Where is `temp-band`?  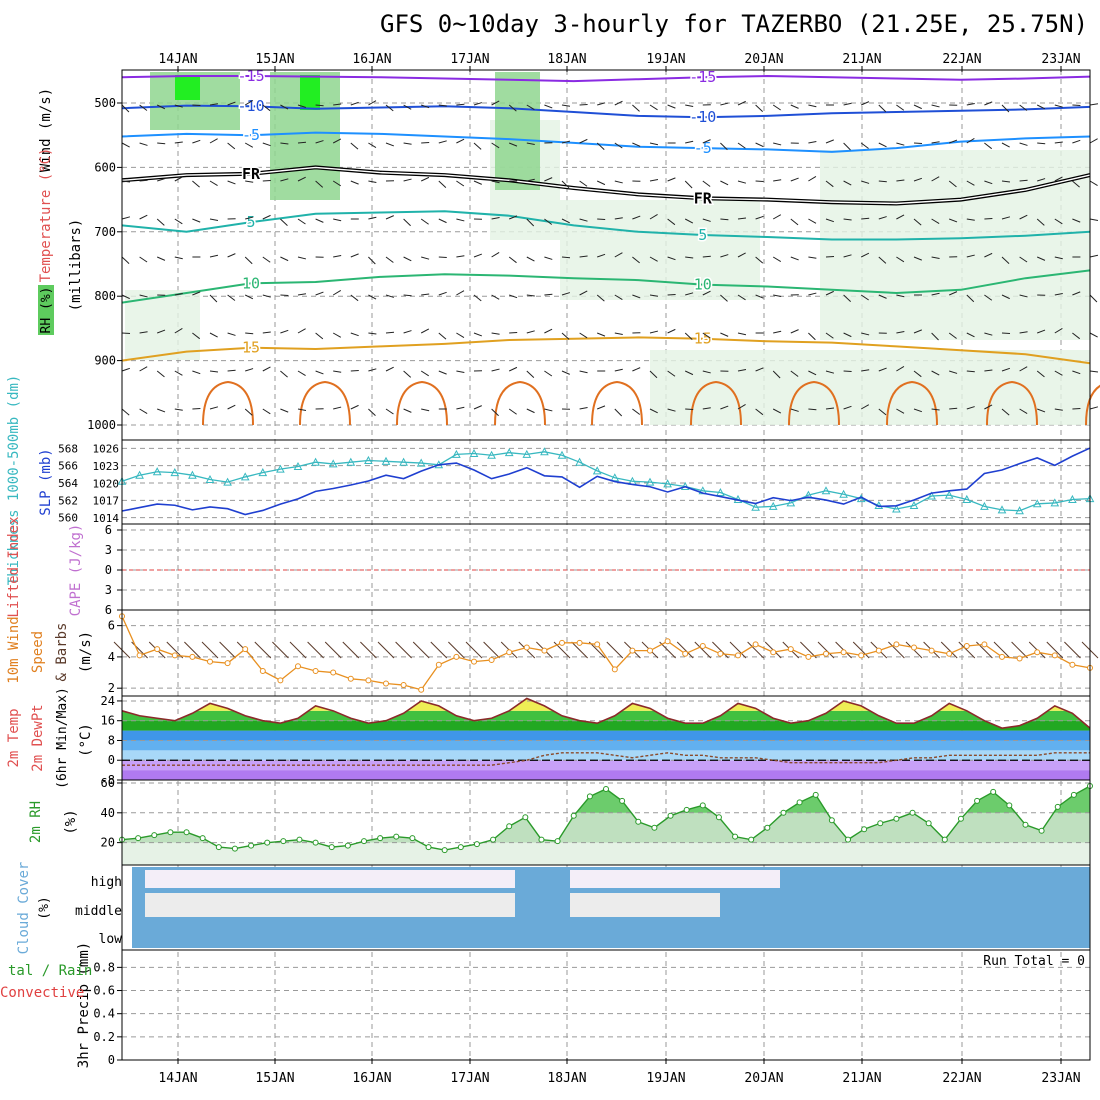 temp-band is located at coordinates (606, 755).